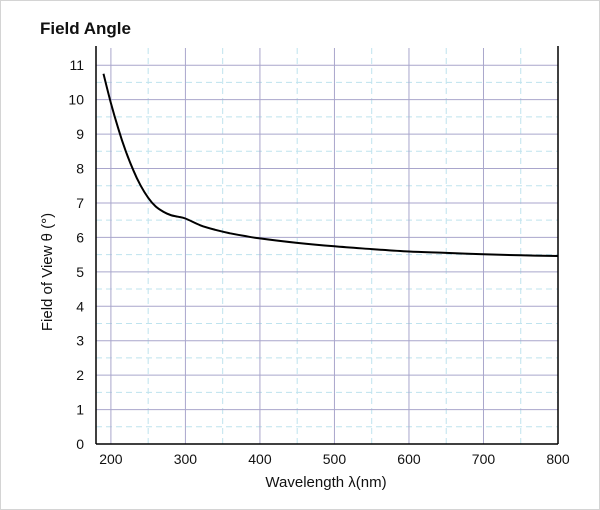  Describe the element at coordinates (409, 459) in the screenshot. I see `x-tick-label: 600` at that location.